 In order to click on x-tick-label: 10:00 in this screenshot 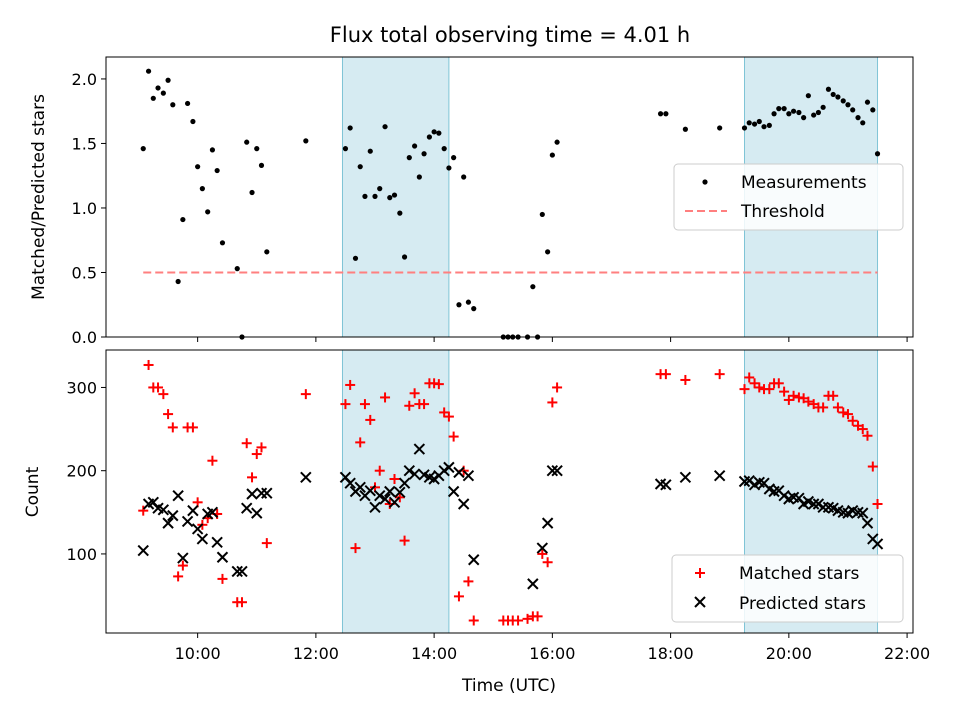, I will do `click(198, 653)`.